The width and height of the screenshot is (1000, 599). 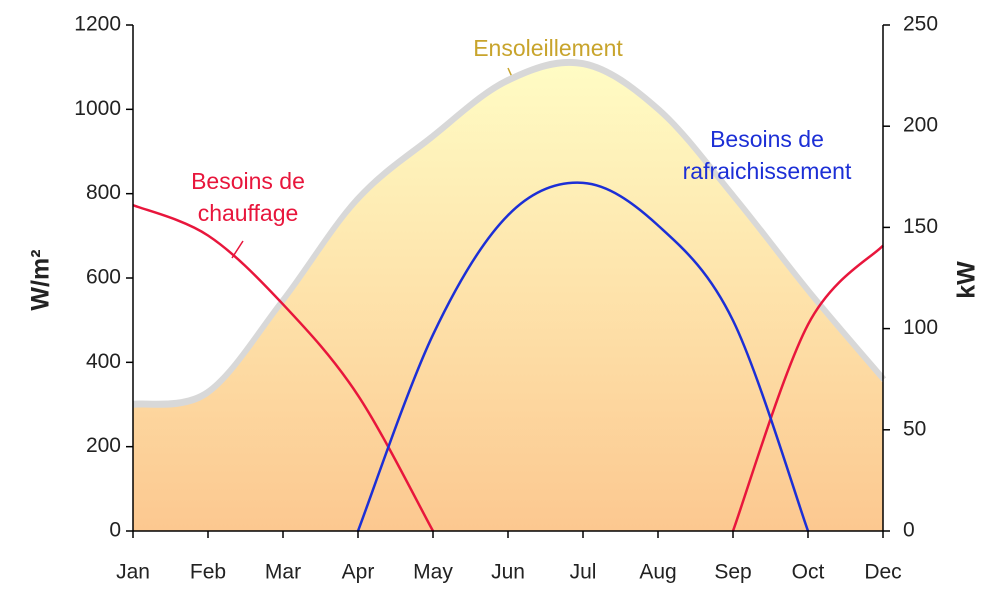 I want to click on x-tick-label: Sep, so click(x=732, y=572).